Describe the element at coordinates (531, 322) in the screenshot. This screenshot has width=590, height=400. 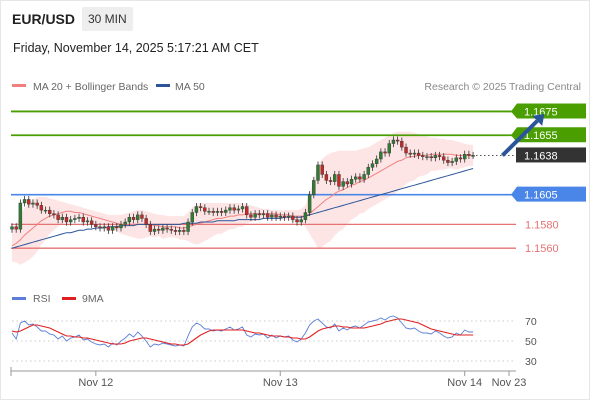
I see `rsi-tick-label: 70` at that location.